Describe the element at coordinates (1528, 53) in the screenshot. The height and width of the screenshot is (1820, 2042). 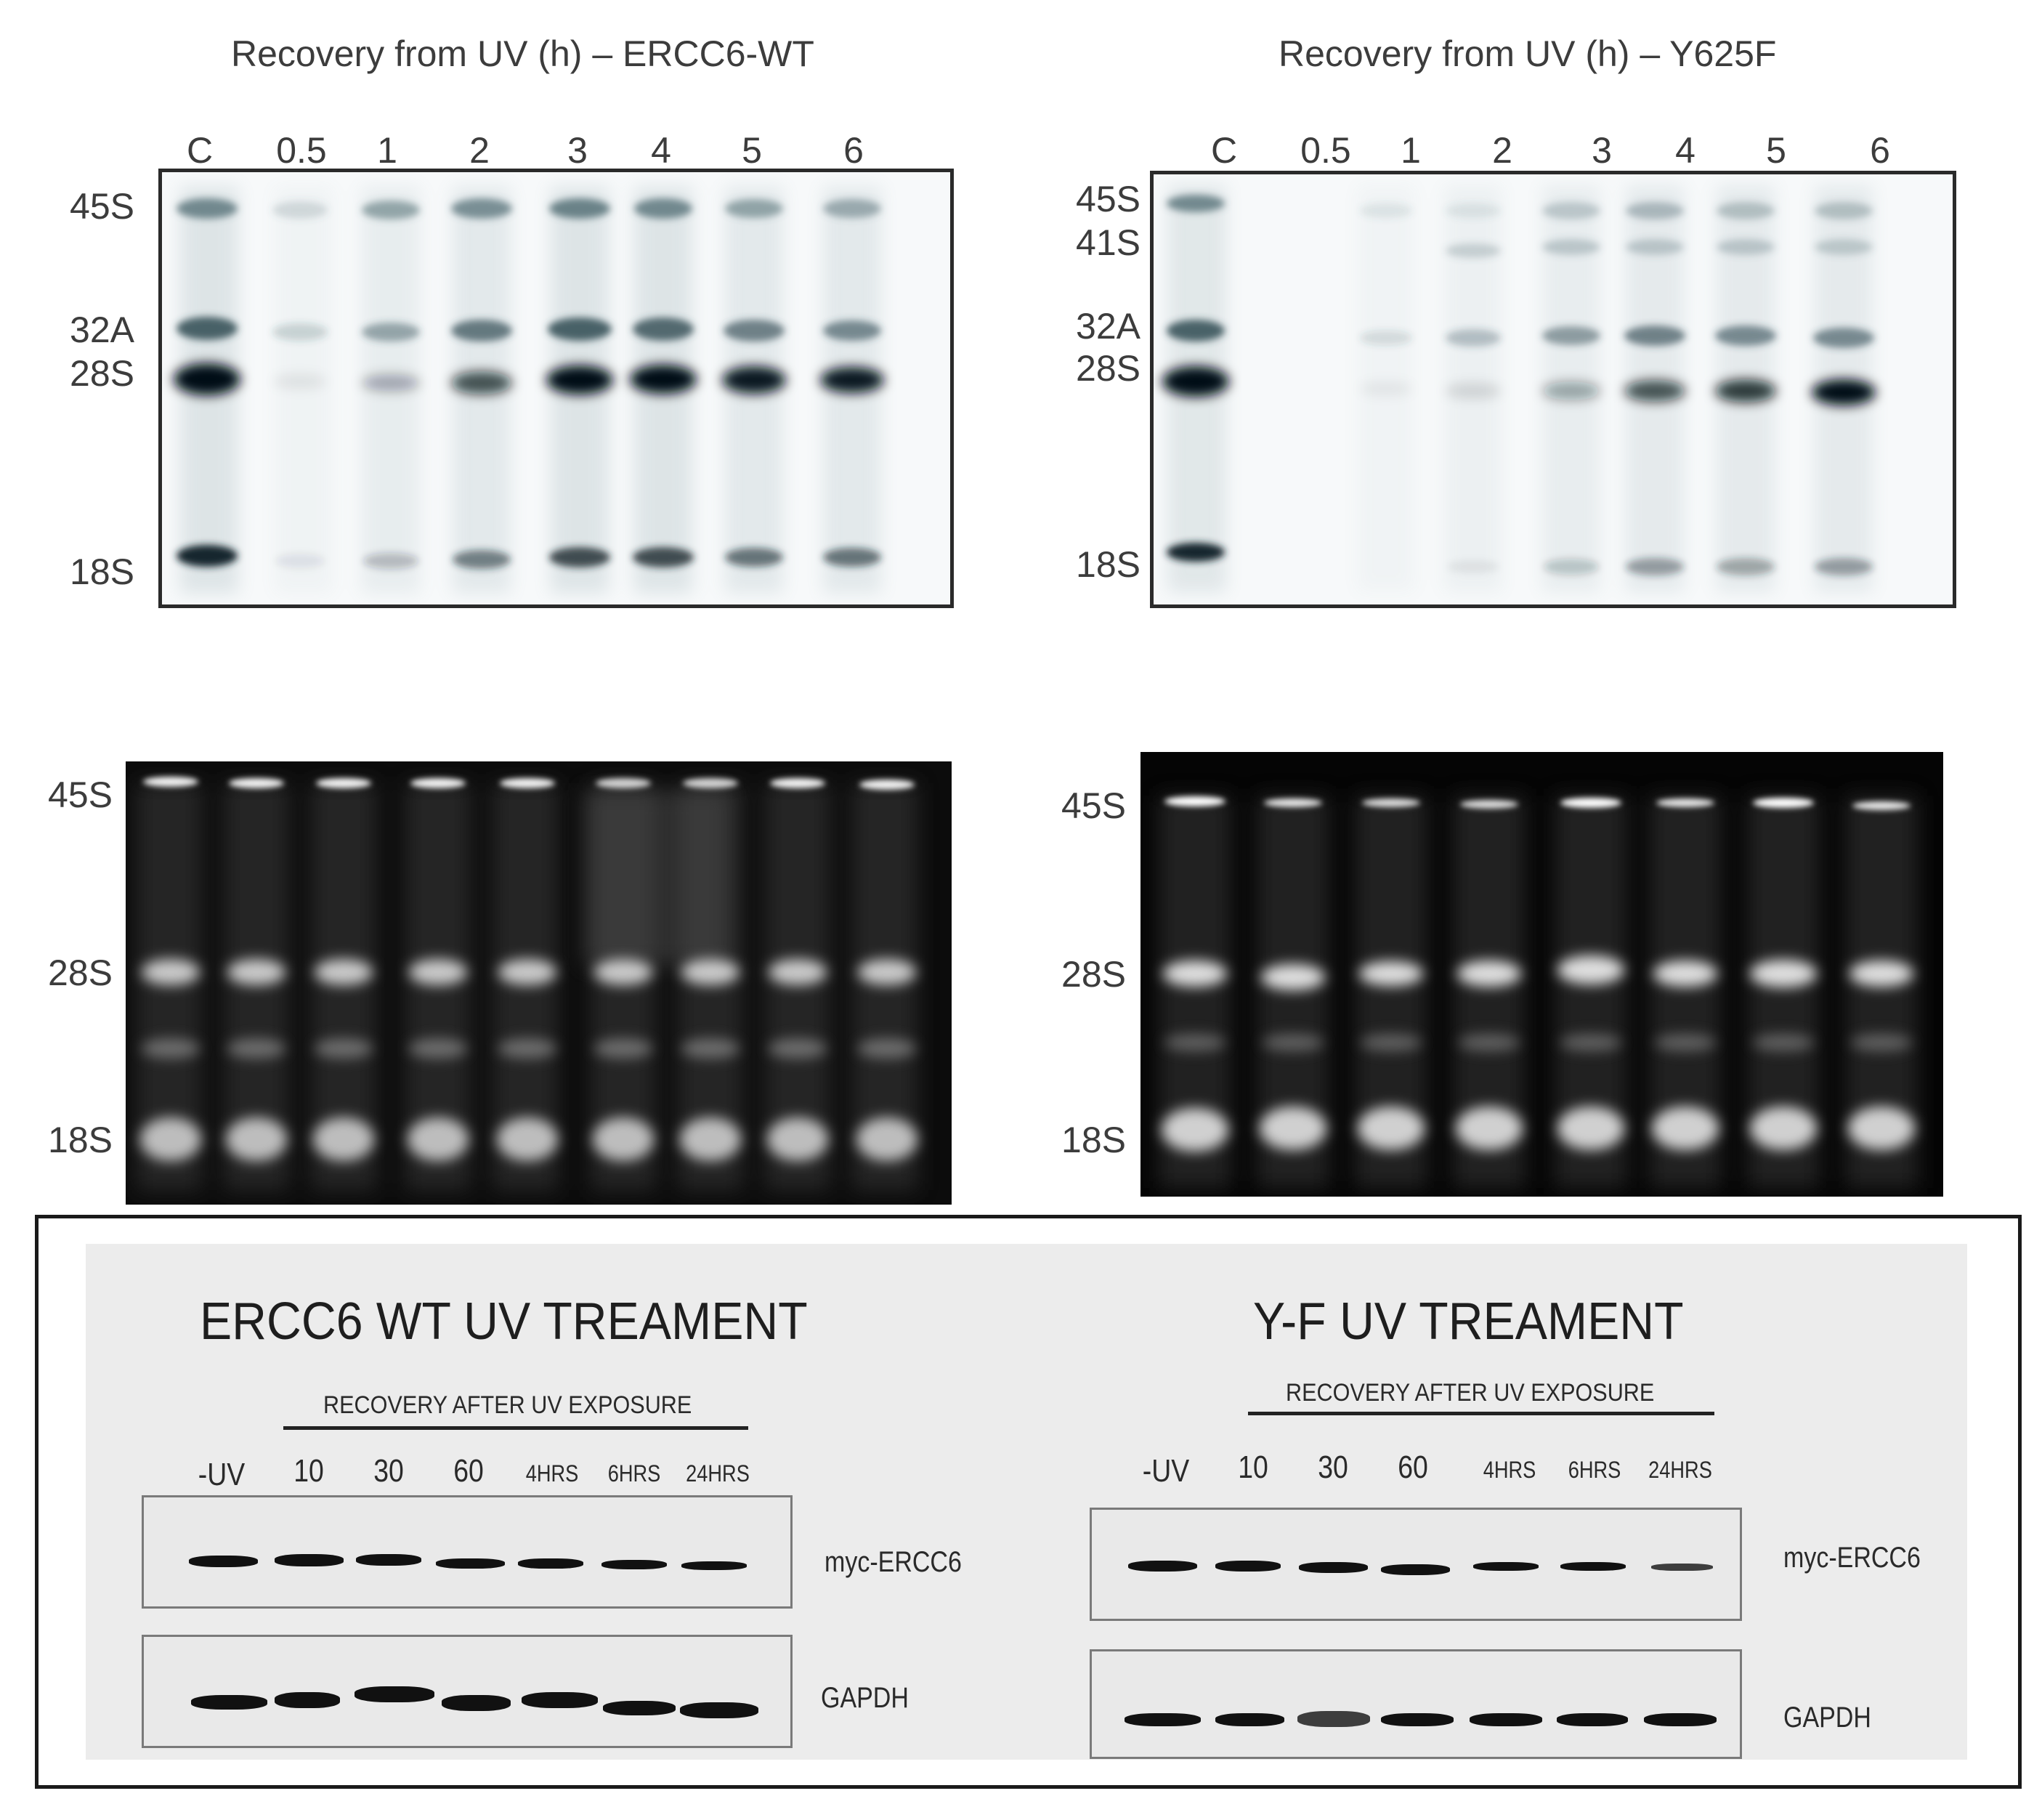
I see `top-right-title: Recovery from UV (h) – Y625F` at that location.